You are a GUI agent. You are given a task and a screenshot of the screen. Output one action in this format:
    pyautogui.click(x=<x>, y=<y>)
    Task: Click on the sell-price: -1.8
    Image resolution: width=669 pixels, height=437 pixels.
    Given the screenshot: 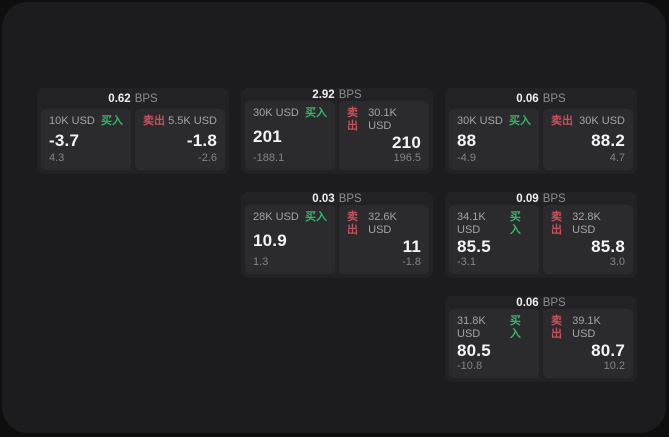 What is the action you would take?
    pyautogui.click(x=201, y=140)
    